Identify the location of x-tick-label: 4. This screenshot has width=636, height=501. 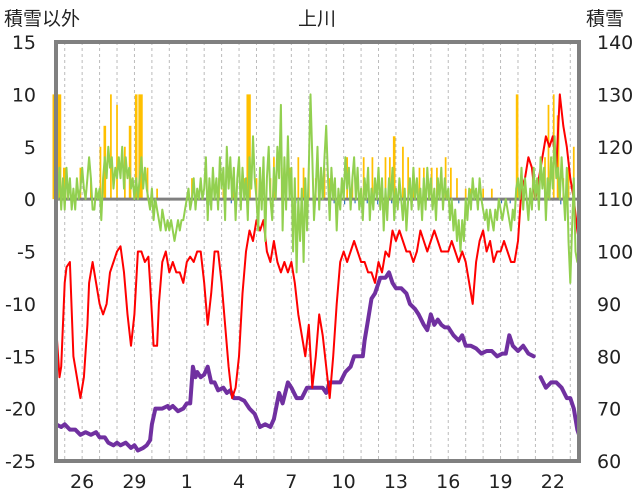
(239, 482).